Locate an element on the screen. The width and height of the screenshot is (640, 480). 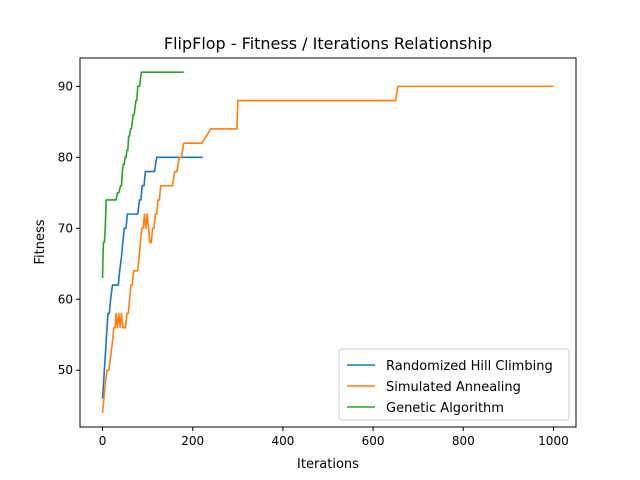
y-tick-label-1: 60 is located at coordinates (65, 299).